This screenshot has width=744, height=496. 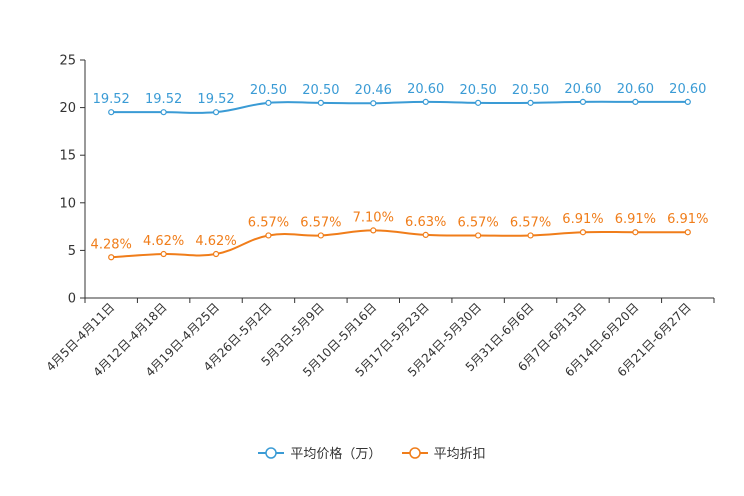 What do you see at coordinates (72, 299) in the screenshot?
I see `y-tick-label: 0` at bounding box center [72, 299].